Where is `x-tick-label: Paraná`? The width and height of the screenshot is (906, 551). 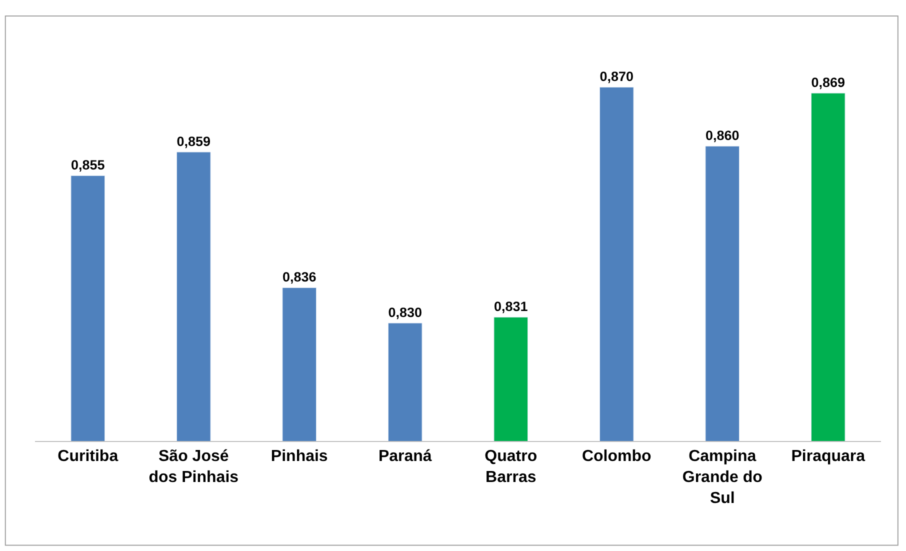 x-tick-label: Paraná is located at coordinates (405, 457).